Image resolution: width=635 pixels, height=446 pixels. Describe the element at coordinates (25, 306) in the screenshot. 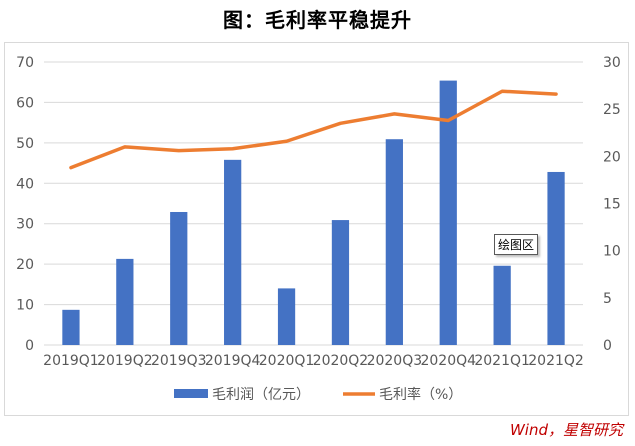

I see `y-tick-label: 10` at that location.